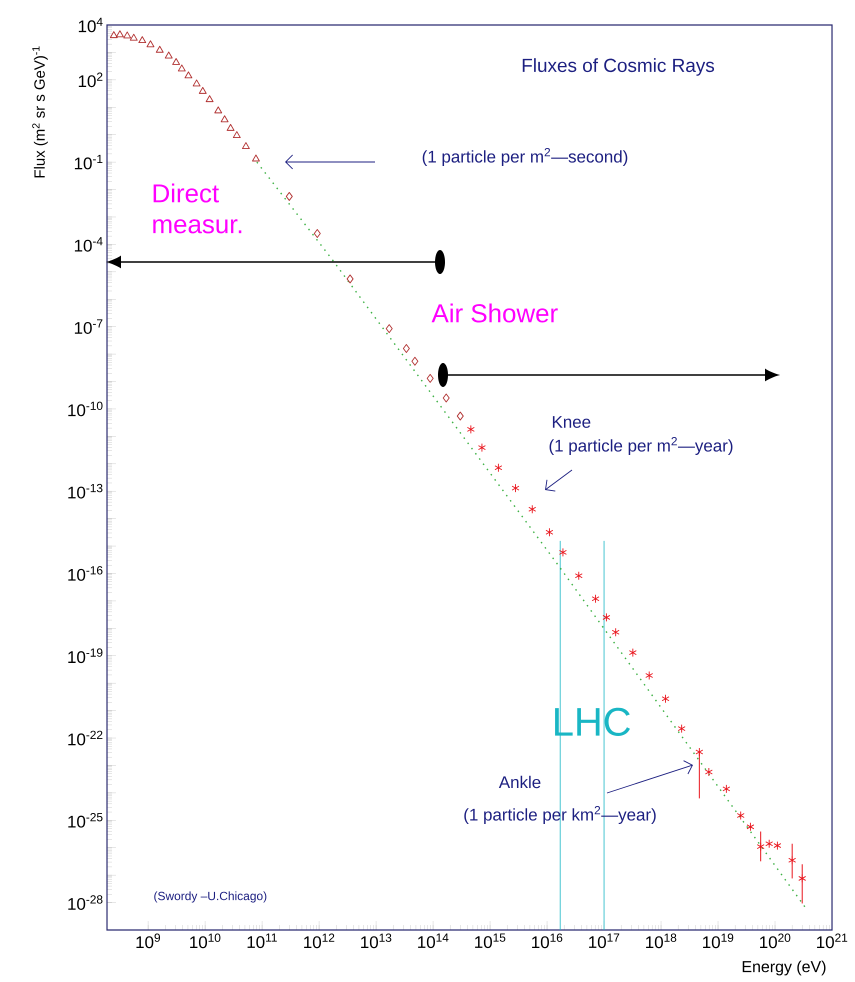 This screenshot has height=982, width=855. Describe the element at coordinates (262, 941) in the screenshot. I see `x-tick-label: 10$^{11}$` at that location.